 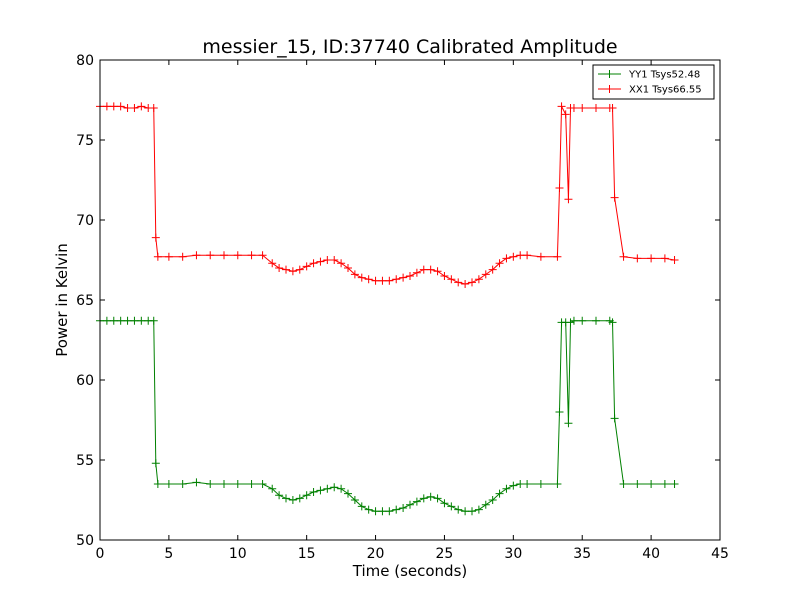 I want to click on x-tick-label: 45, so click(x=720, y=554).